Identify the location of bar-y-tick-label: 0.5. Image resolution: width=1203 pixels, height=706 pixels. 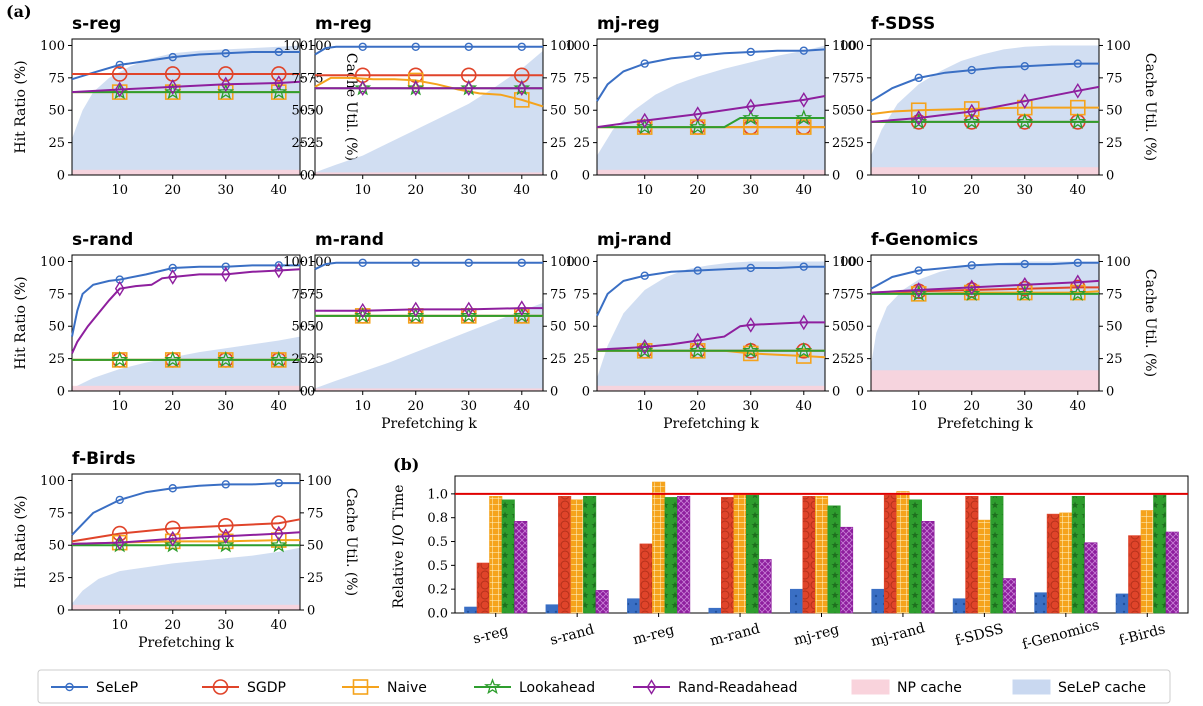
(437, 566).